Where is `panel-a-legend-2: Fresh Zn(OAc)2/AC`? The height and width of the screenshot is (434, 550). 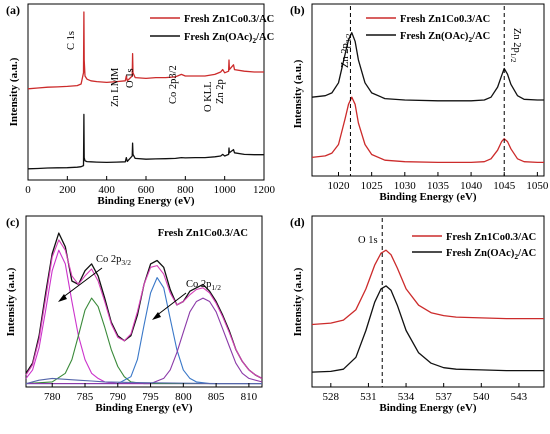 panel-a-legend-2: Fresh Zn(OAc)2/AC is located at coordinates (229, 38).